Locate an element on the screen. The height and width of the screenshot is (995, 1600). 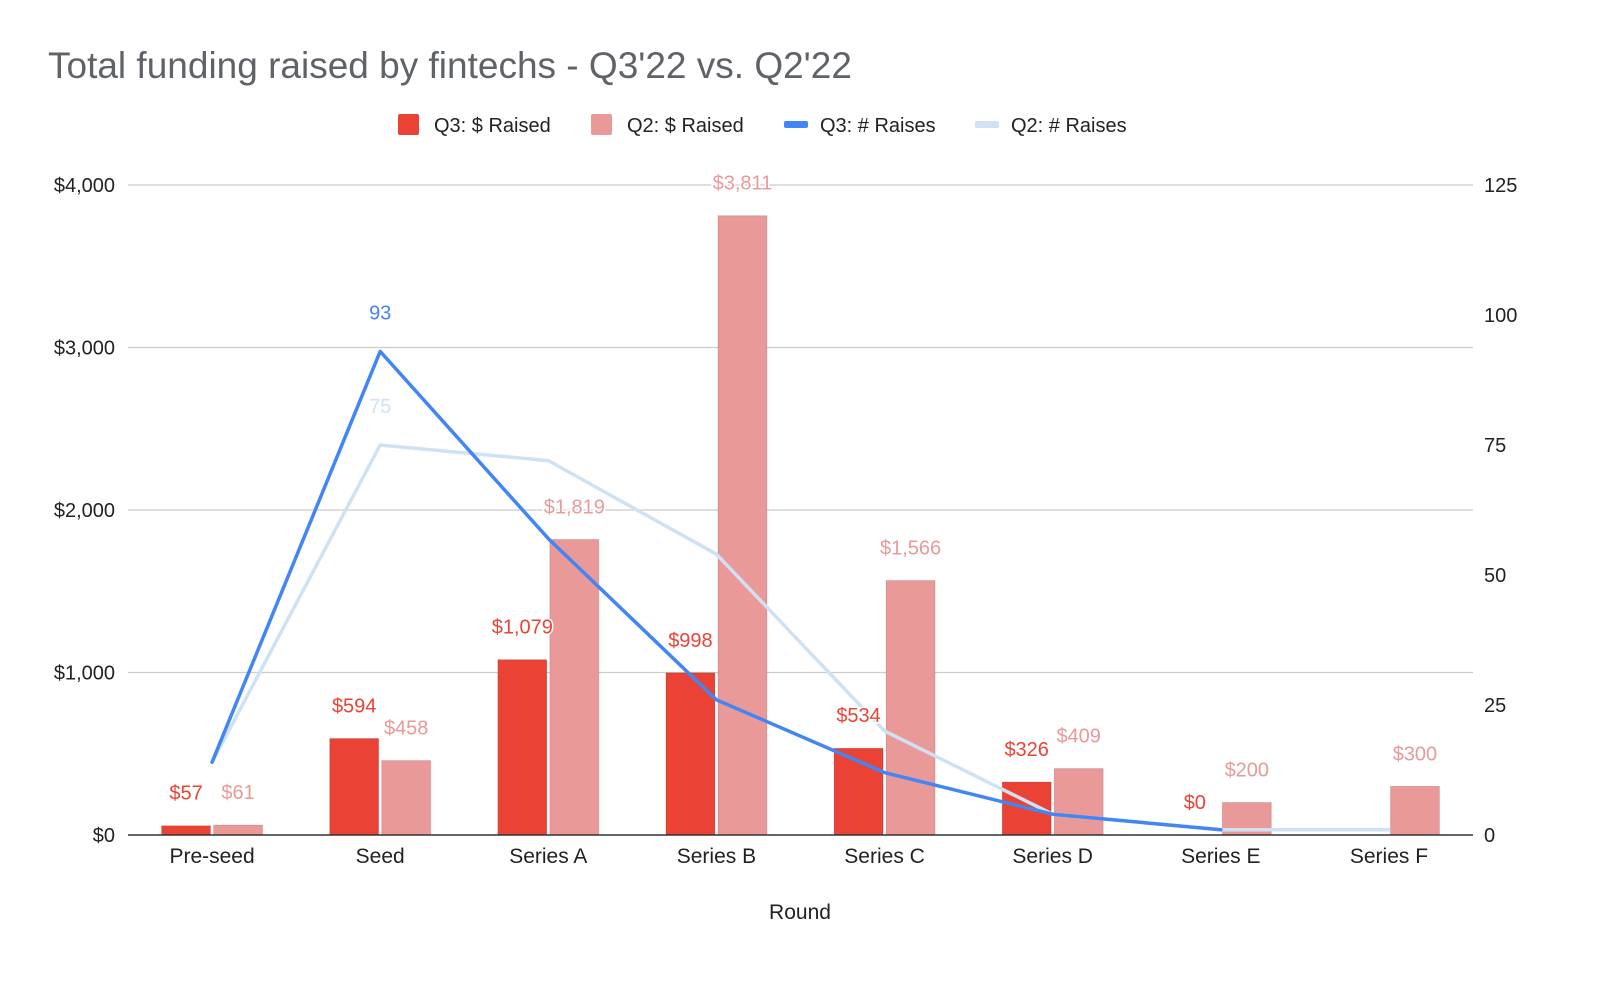
y-right-tick-label: 0 is located at coordinates (1489, 836).